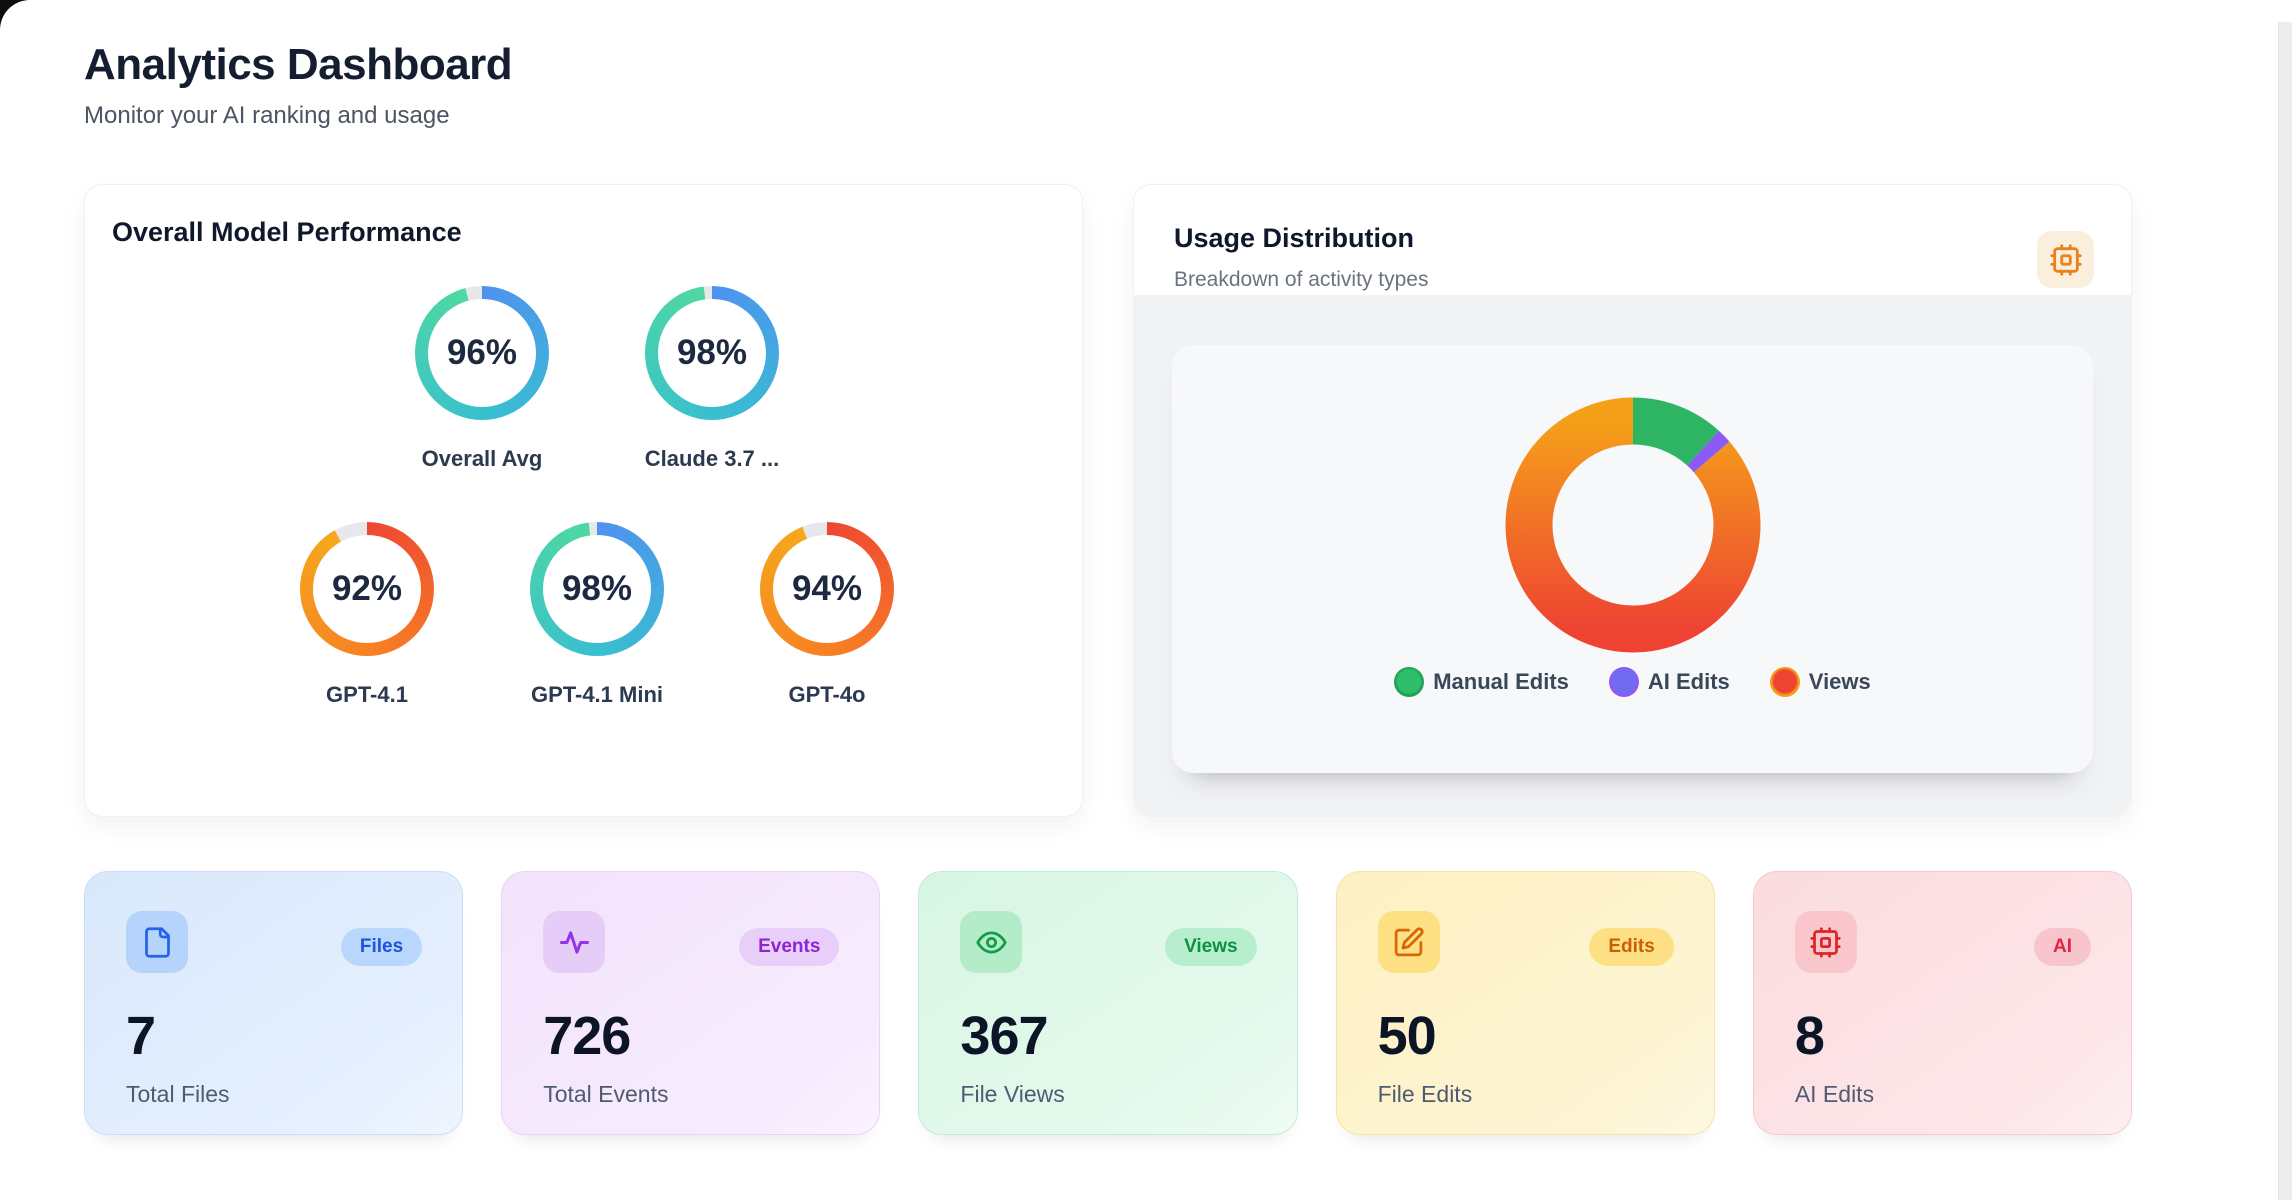  What do you see at coordinates (1004, 1036) in the screenshot?
I see `stat-value: 367` at bounding box center [1004, 1036].